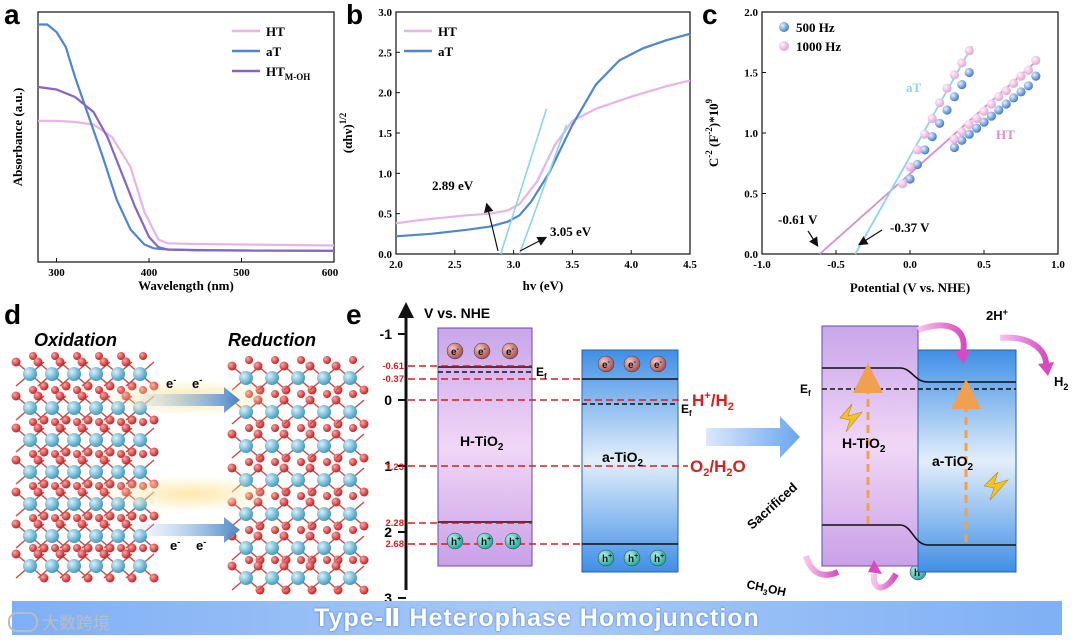 This screenshot has width=1080, height=644. What do you see at coordinates (482, 351) in the screenshot?
I see `electron` at bounding box center [482, 351].